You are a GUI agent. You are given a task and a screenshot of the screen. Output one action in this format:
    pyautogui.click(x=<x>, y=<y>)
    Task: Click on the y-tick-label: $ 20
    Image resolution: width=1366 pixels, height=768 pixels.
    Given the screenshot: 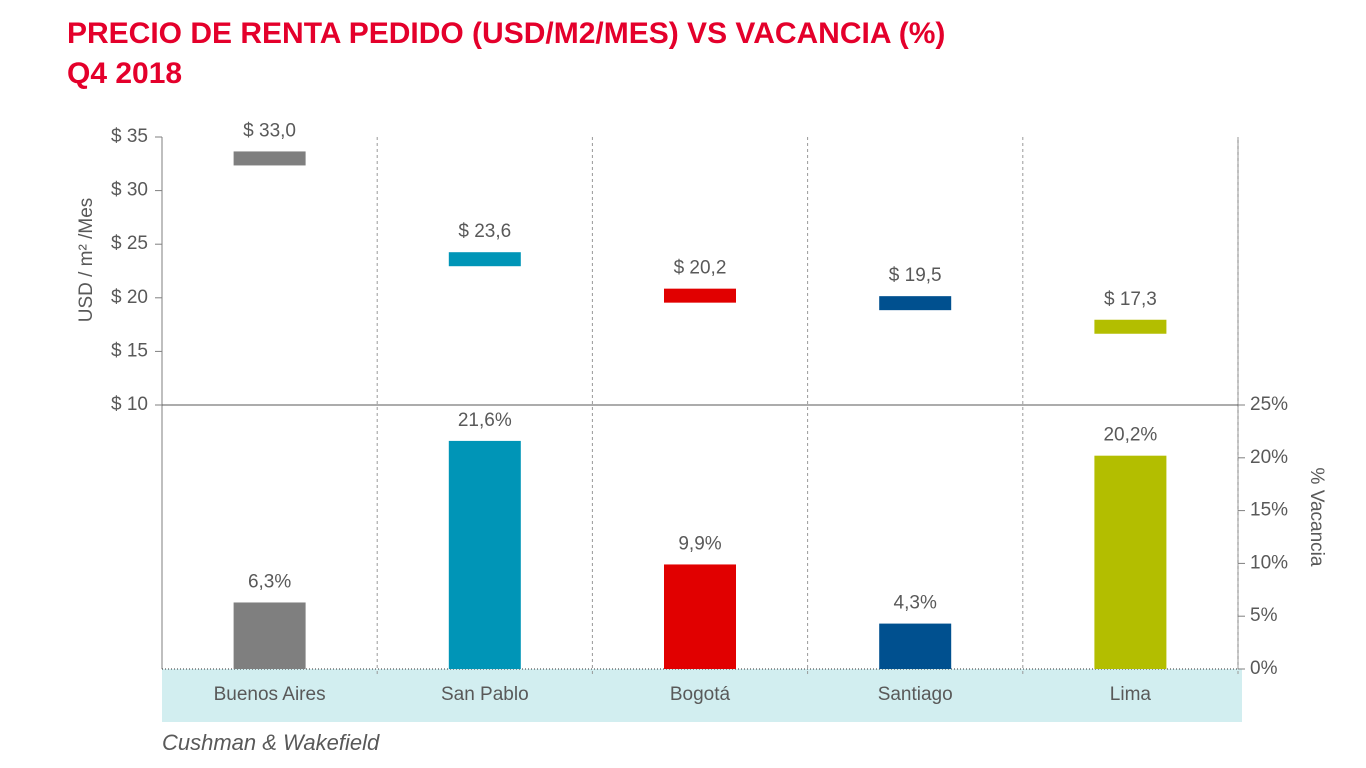 What is the action you would take?
    pyautogui.click(x=129, y=297)
    